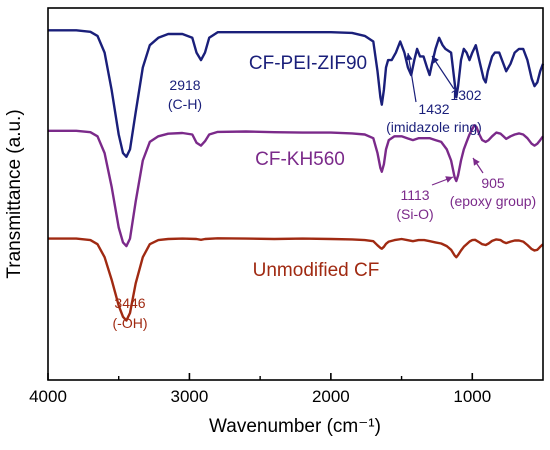  I want to click on y-axis-title: Transmittance (a.u.), so click(14, 193).